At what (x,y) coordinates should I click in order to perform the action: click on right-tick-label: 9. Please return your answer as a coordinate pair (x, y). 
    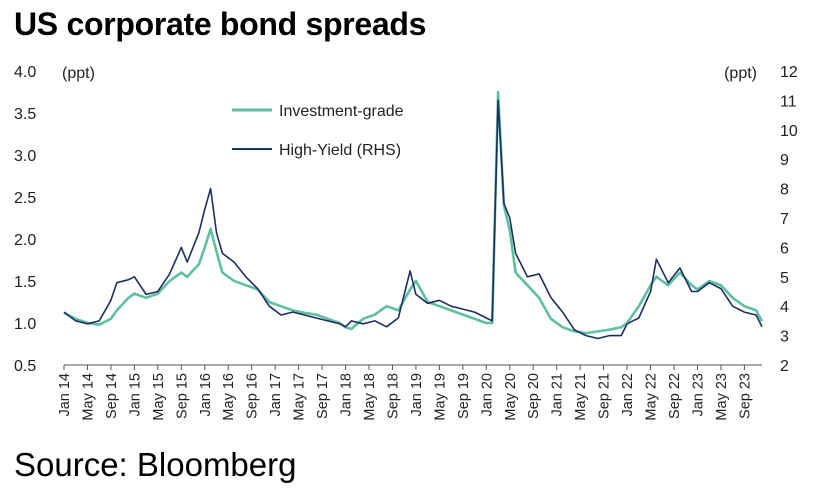
    Looking at the image, I should click on (784, 160).